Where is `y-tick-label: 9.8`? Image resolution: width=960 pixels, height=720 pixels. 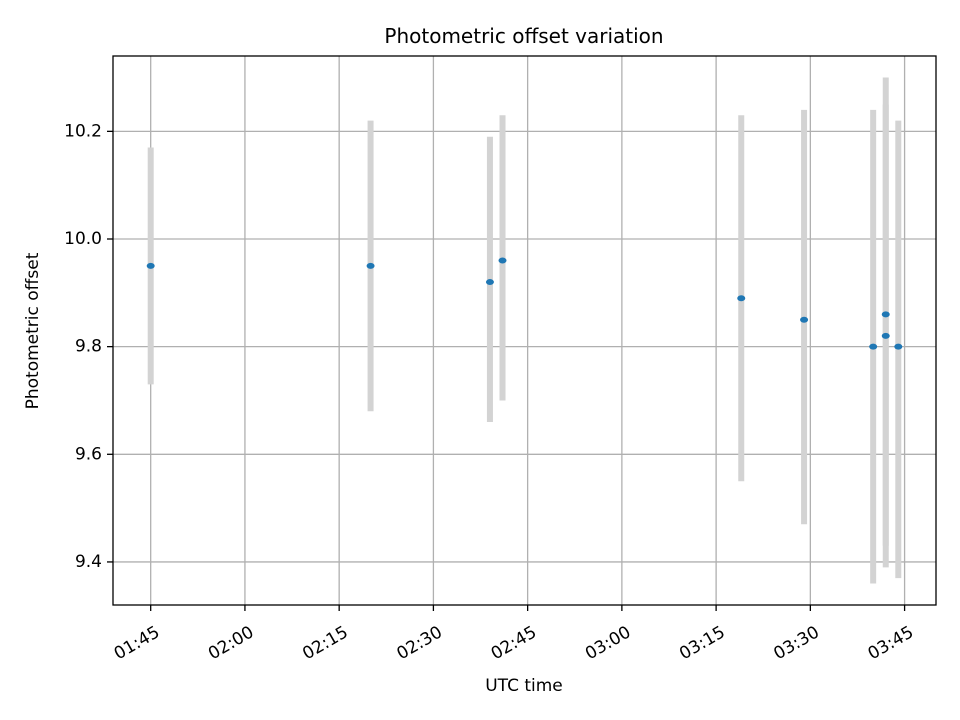
y-tick-label: 9.8 is located at coordinates (88, 347).